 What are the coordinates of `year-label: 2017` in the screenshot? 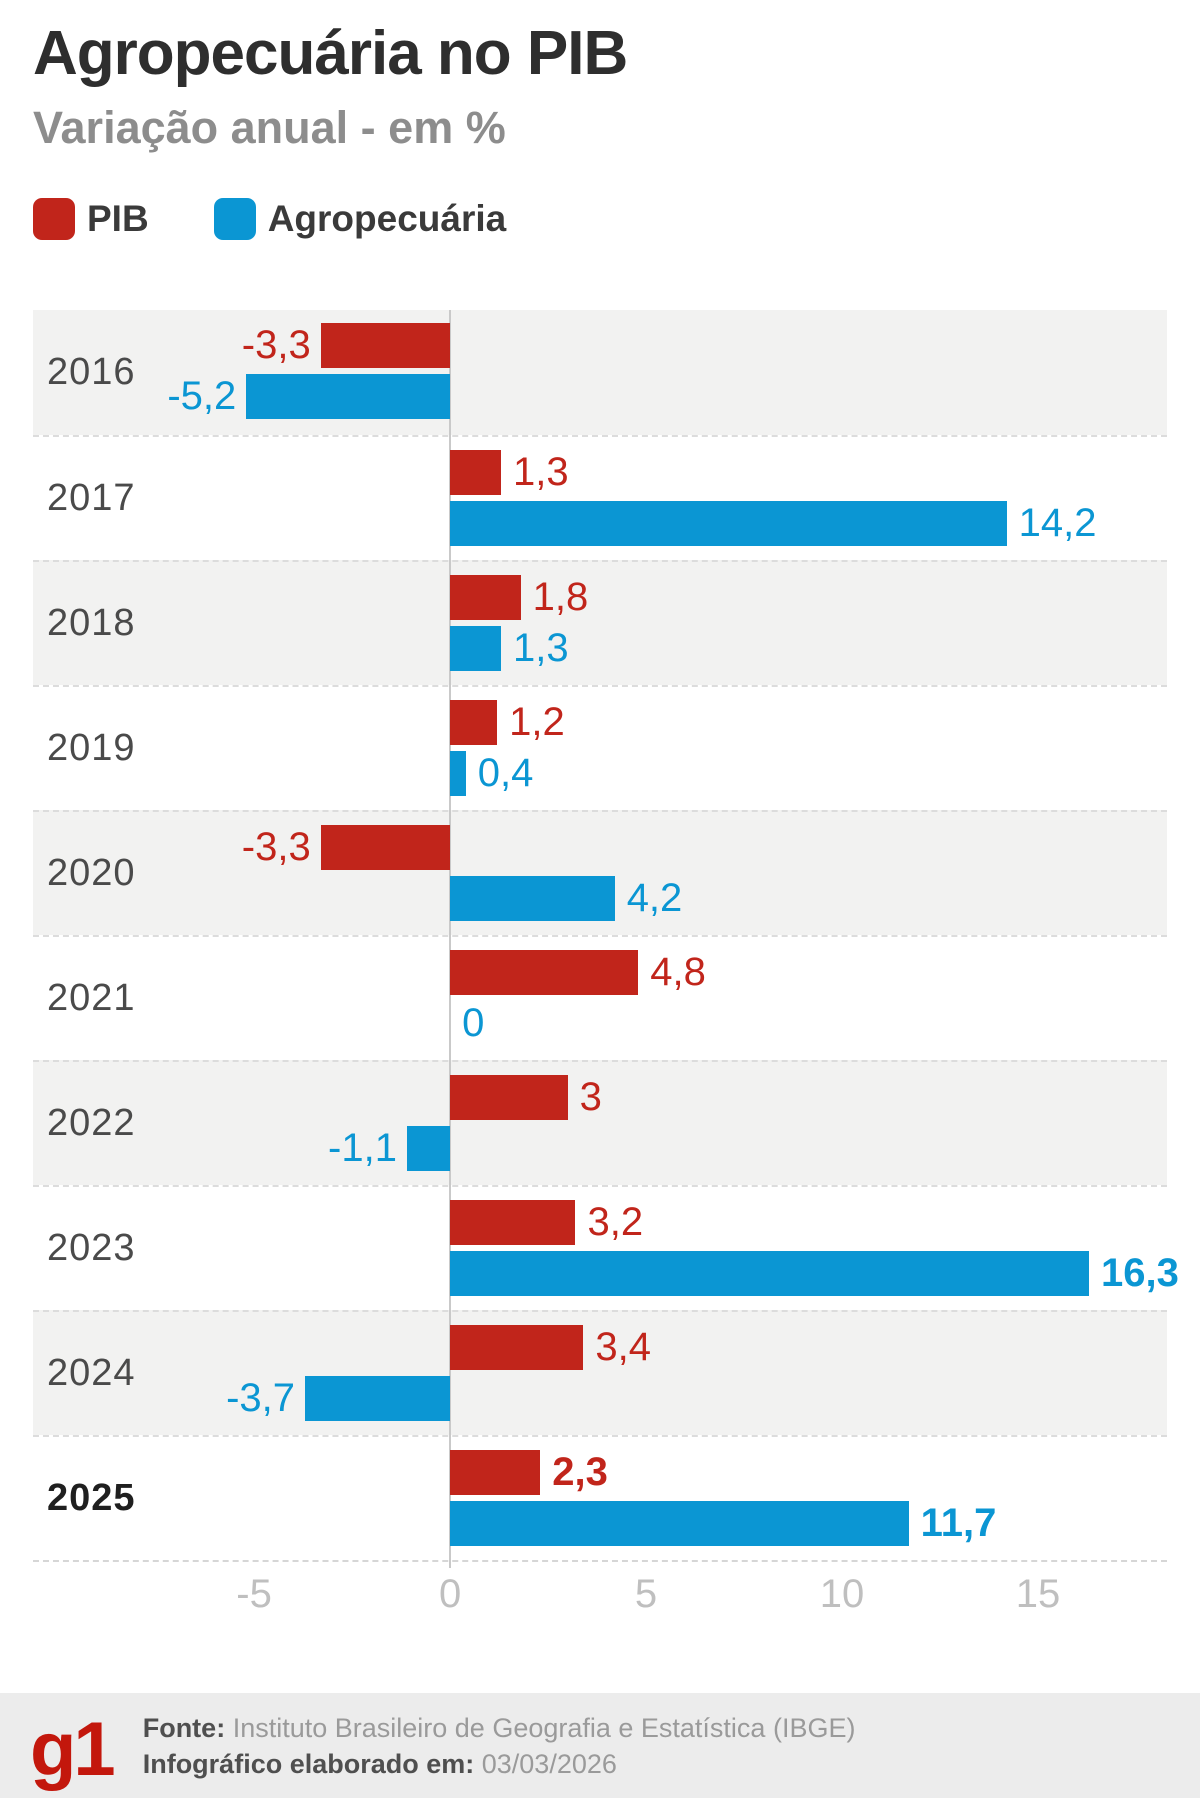 It's located at (91, 498).